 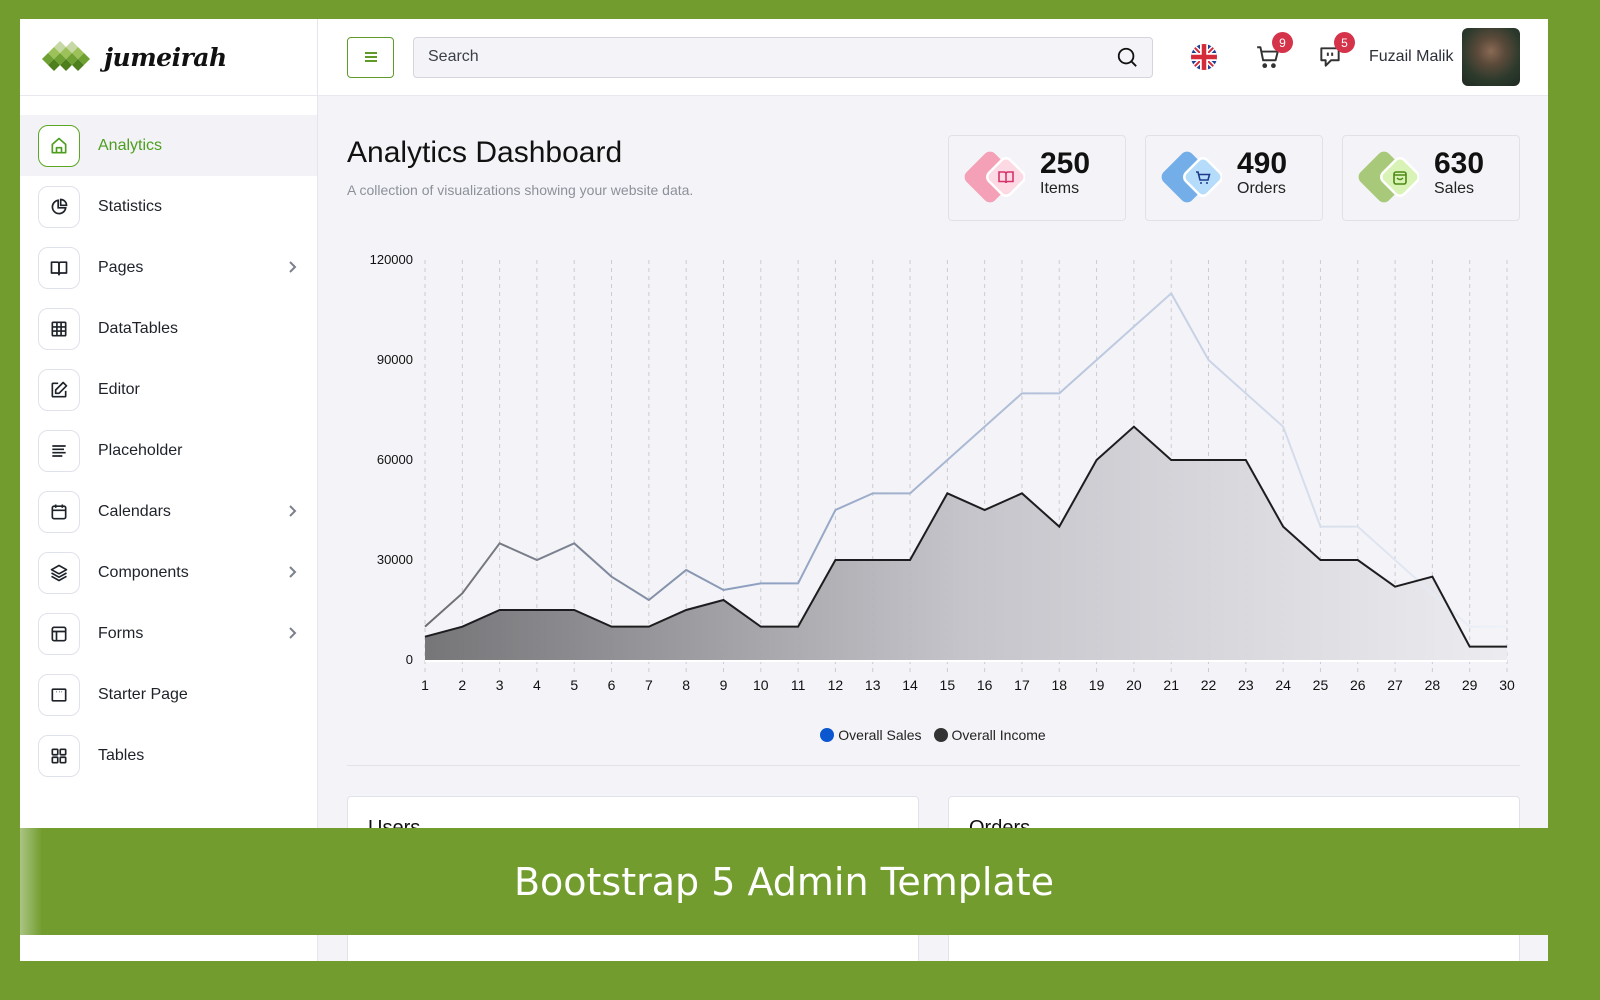 I want to click on cart-count-badge: 9, so click(x=1282, y=42).